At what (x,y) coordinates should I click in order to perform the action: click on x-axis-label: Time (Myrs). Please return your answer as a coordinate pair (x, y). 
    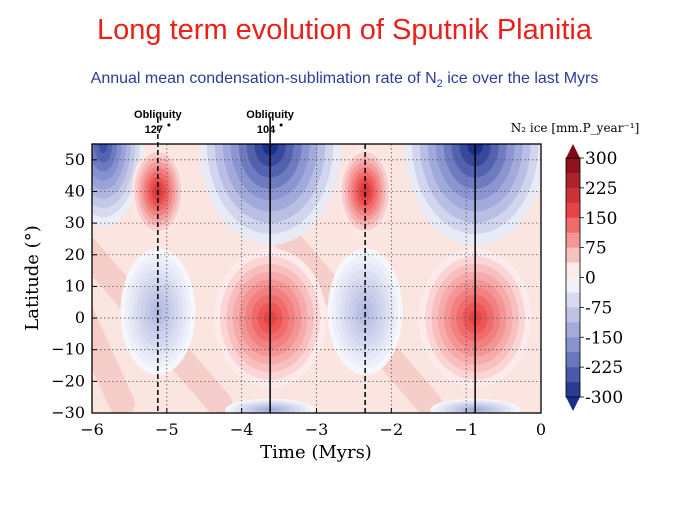
    Looking at the image, I should click on (316, 452).